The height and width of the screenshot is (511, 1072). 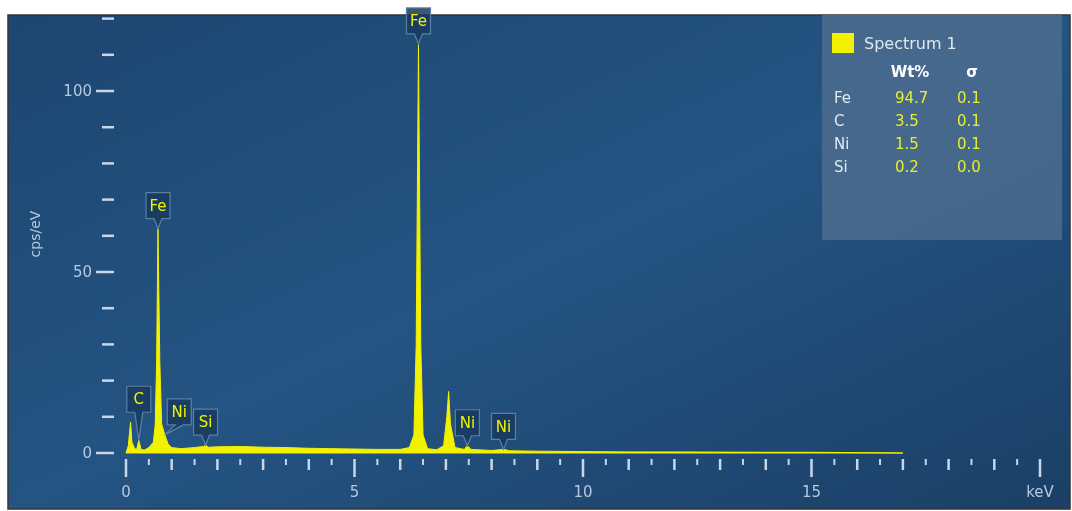 What do you see at coordinates (811, 492) in the screenshot?
I see `x-tick-label: 15` at bounding box center [811, 492].